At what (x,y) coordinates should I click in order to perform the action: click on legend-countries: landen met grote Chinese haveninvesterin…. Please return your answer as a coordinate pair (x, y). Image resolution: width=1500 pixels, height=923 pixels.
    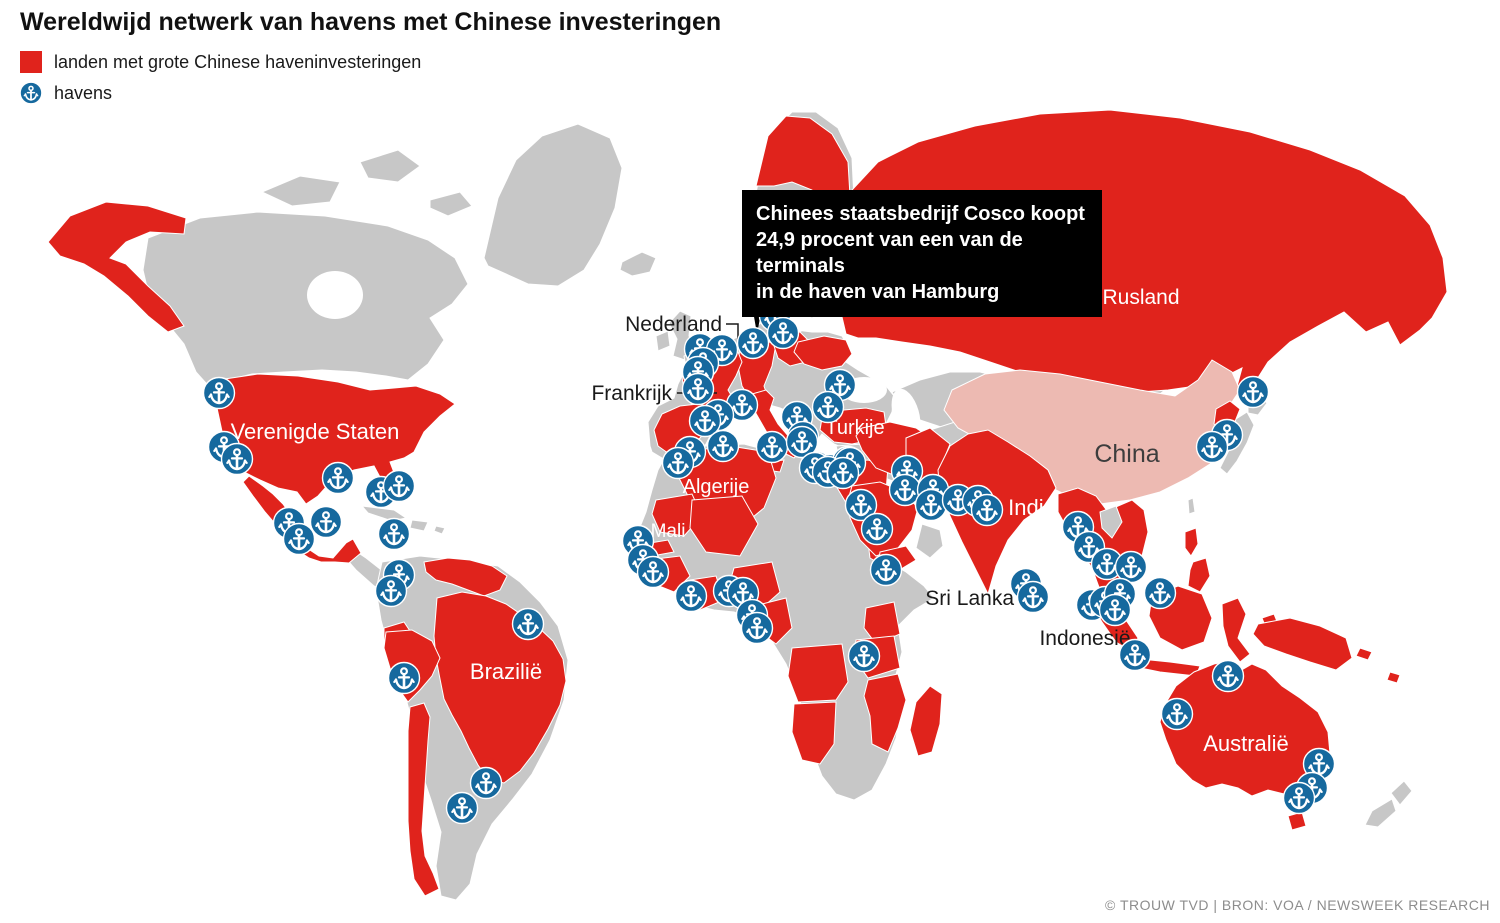
    Looking at the image, I should click on (370, 62).